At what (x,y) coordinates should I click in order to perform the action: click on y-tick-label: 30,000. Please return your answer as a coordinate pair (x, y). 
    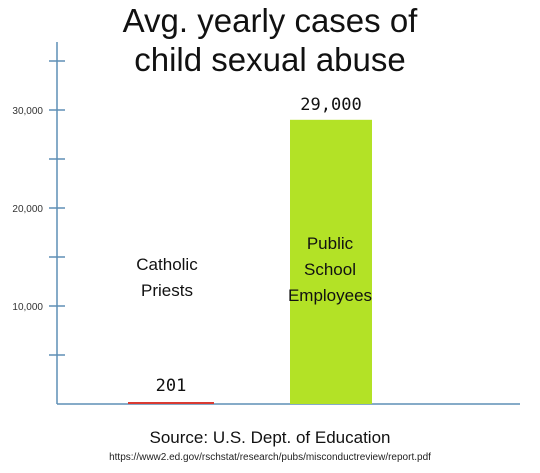
    Looking at the image, I should click on (27, 111).